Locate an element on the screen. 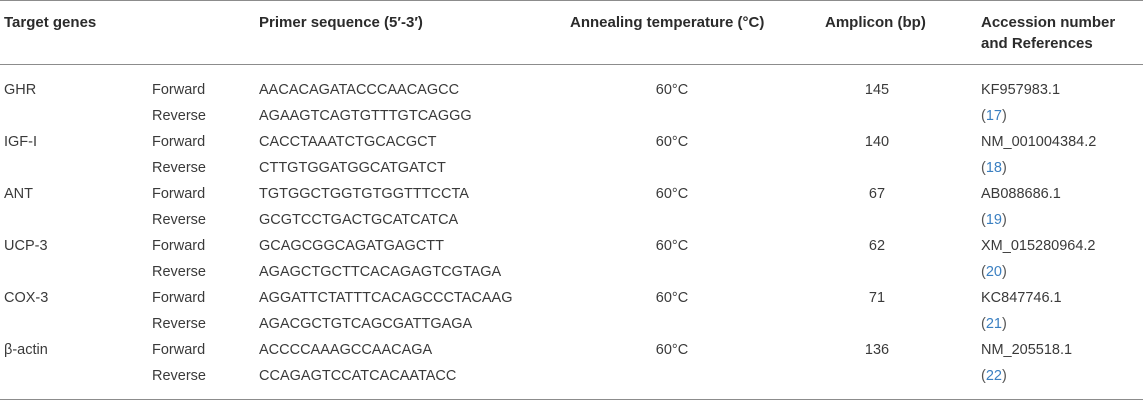 This screenshot has height=402, width=1143. reverse-sequence: AGAGCTGCTTCACAGAGTCGTAGA is located at coordinates (380, 272).